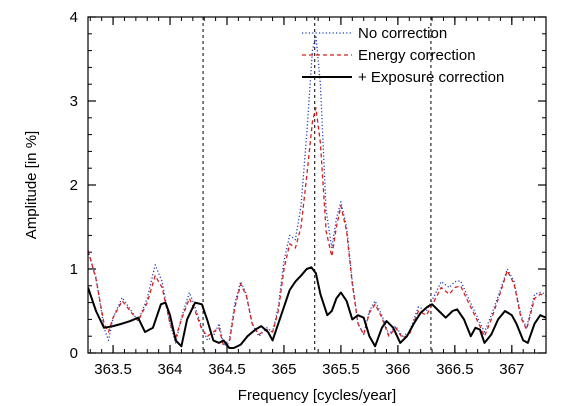 This screenshot has width=563, height=406. Describe the element at coordinates (74, 17) in the screenshot. I see `y-tick-label: 4` at that location.